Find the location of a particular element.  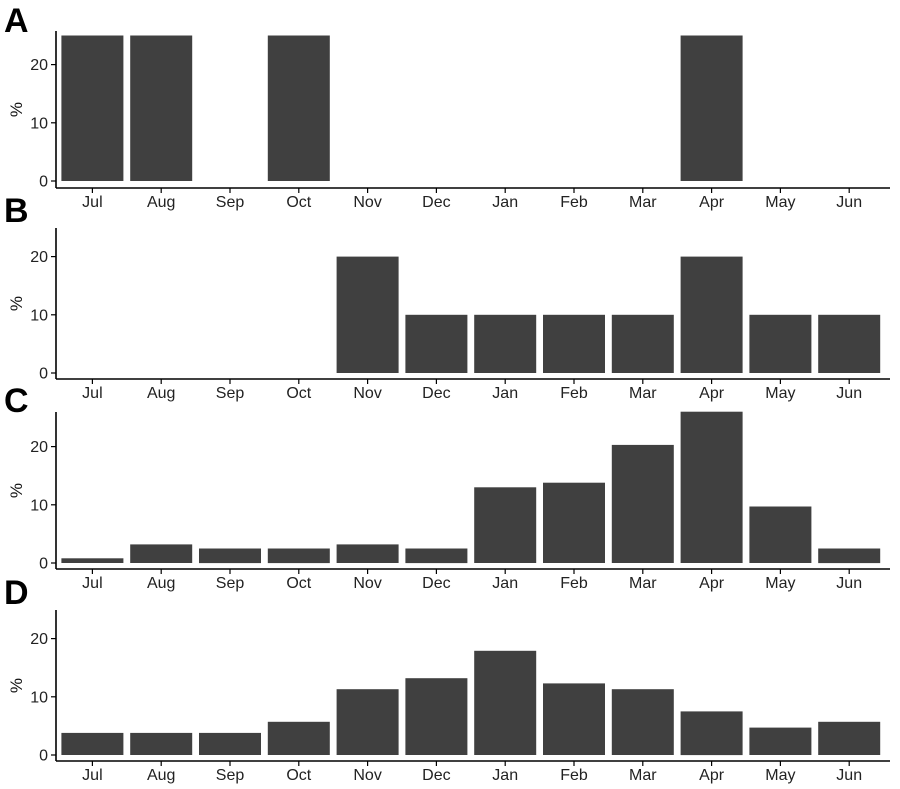

panel-letter: B is located at coordinates (16, 211).